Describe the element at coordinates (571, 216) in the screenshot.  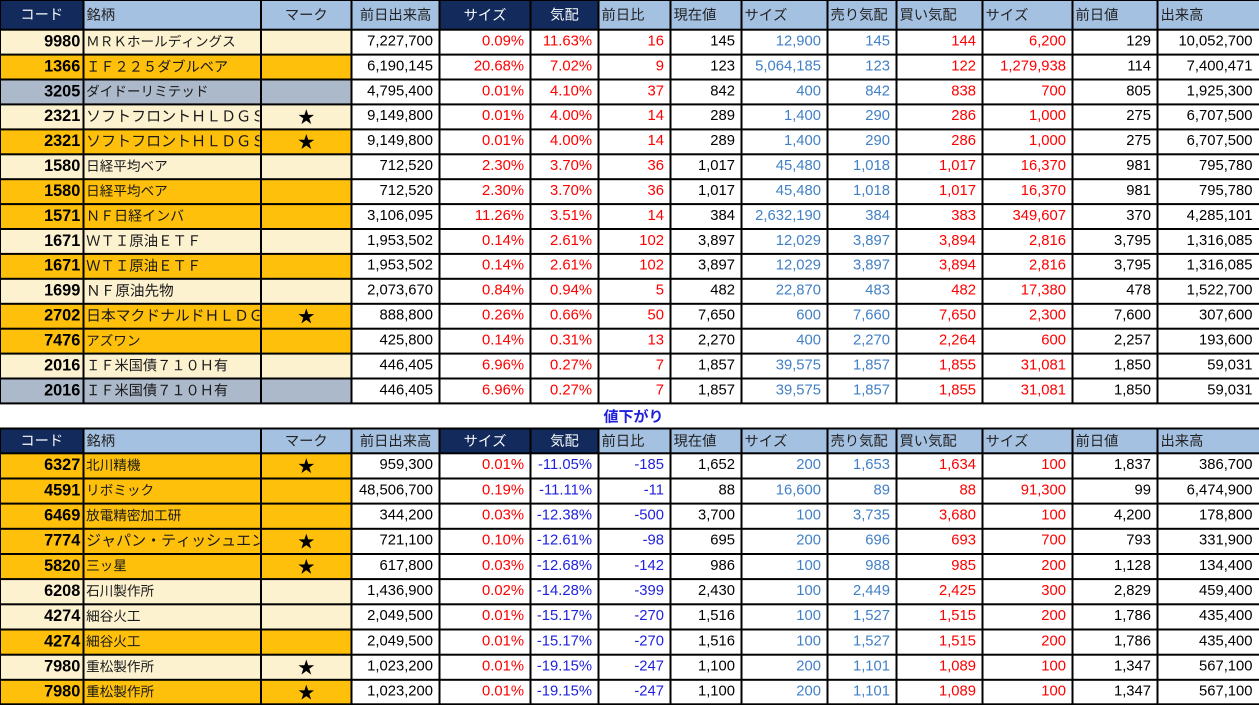
I see `svg-text: 3.51%` at that location.